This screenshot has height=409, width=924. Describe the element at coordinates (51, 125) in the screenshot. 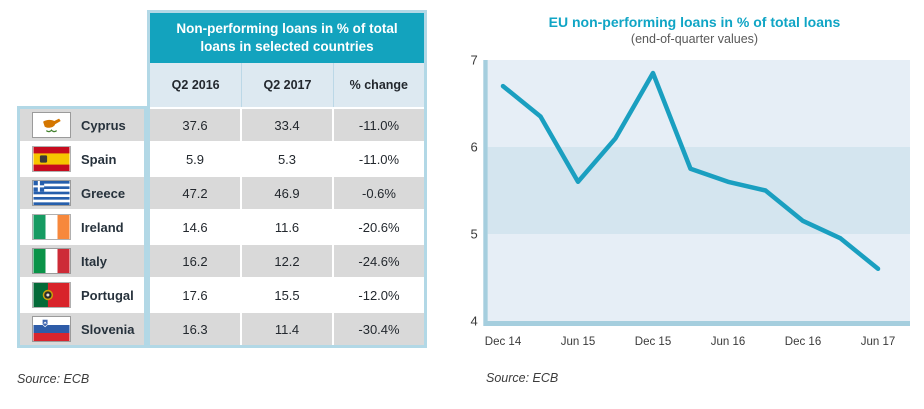

I see `flag-cyprus-icon` at that location.